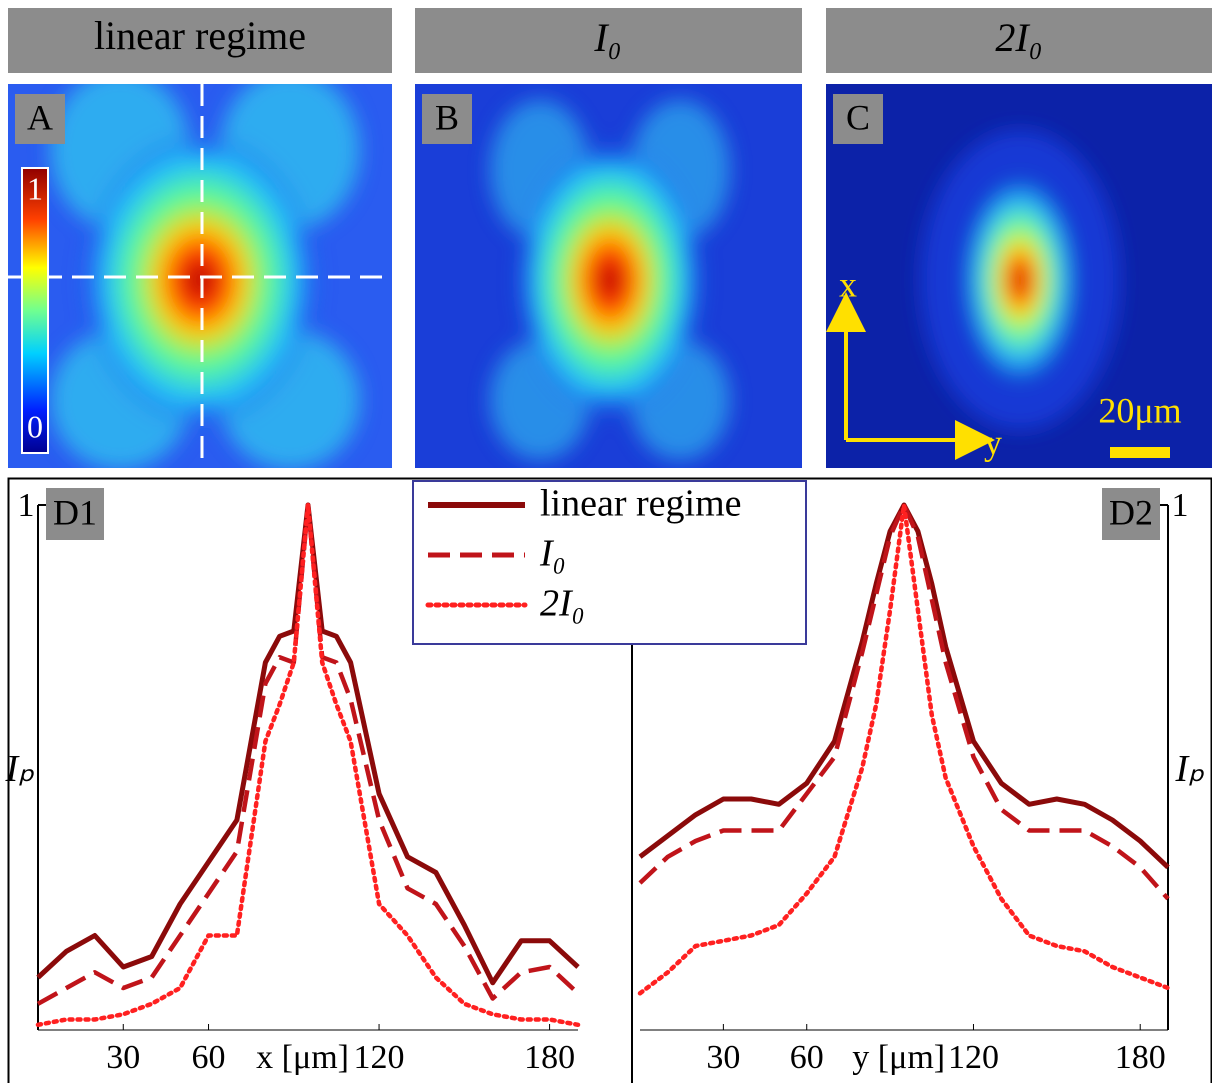 This screenshot has width=1212, height=1083. I want to click on panel-header: I₀, so click(607, 37).